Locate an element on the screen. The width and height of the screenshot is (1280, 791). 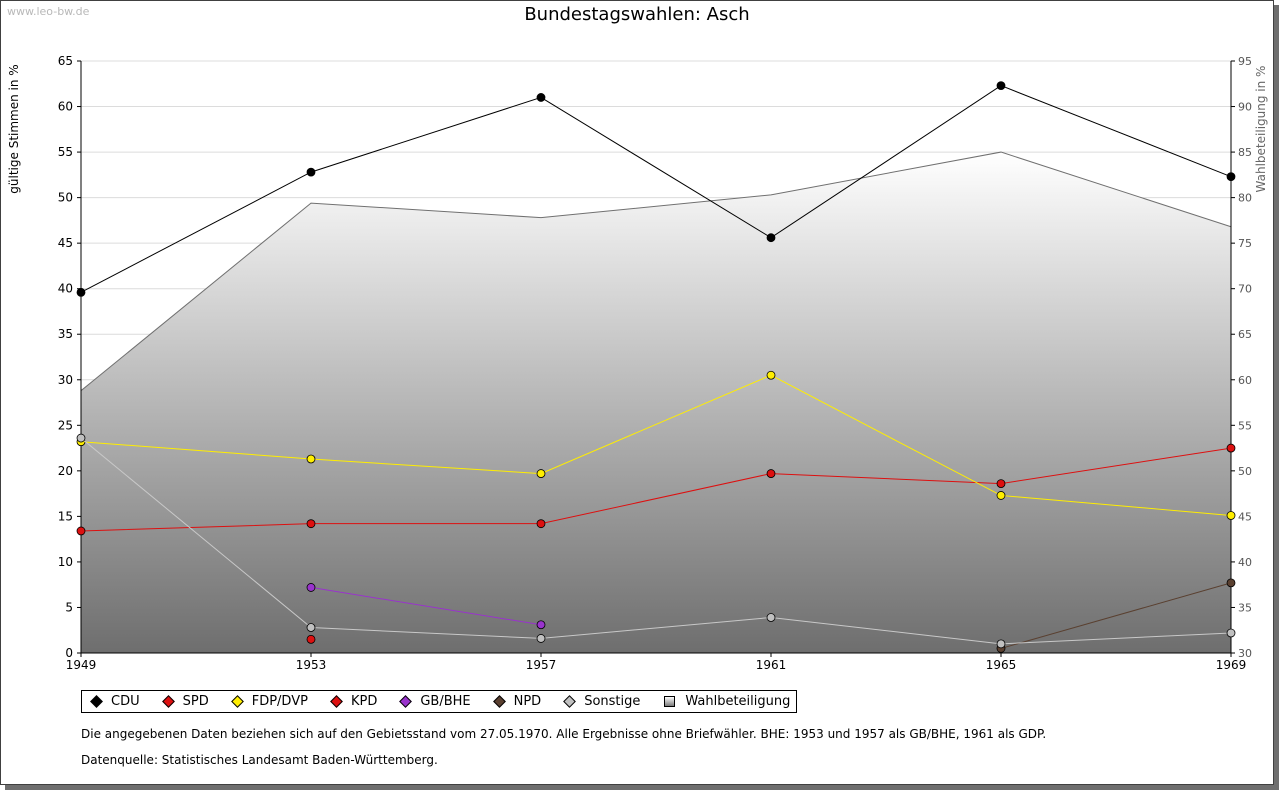
legend-item-npd: NPD is located at coordinates (515, 701).